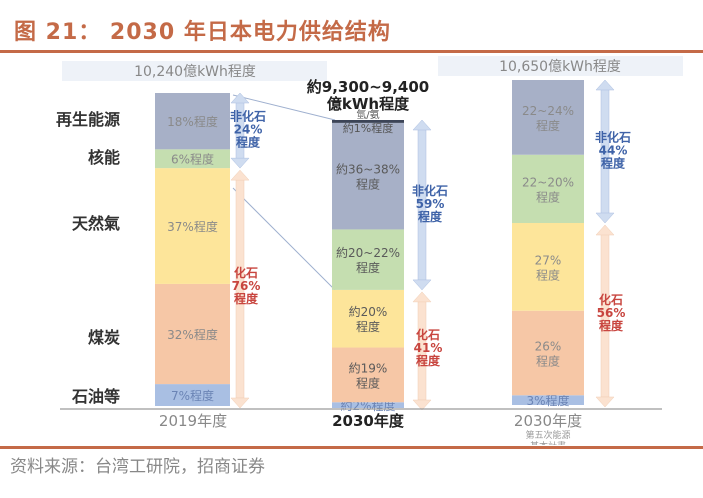 This screenshot has height=498, width=703. What do you see at coordinates (548, 111) in the screenshot?
I see `segment-label: 22~24%` at bounding box center [548, 111].